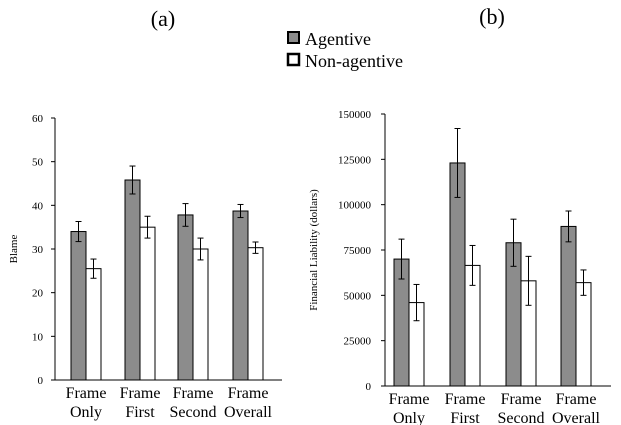 The width and height of the screenshot is (621, 425). I want to click on panel-label-b: (b), so click(492, 16).